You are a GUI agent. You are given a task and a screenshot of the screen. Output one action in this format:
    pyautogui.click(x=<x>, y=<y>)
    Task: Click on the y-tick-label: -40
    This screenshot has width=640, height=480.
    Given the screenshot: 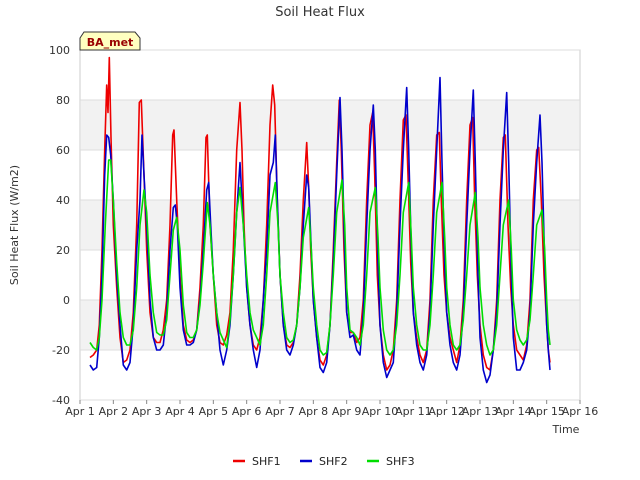 What is the action you would take?
    pyautogui.click(x=61, y=400)
    